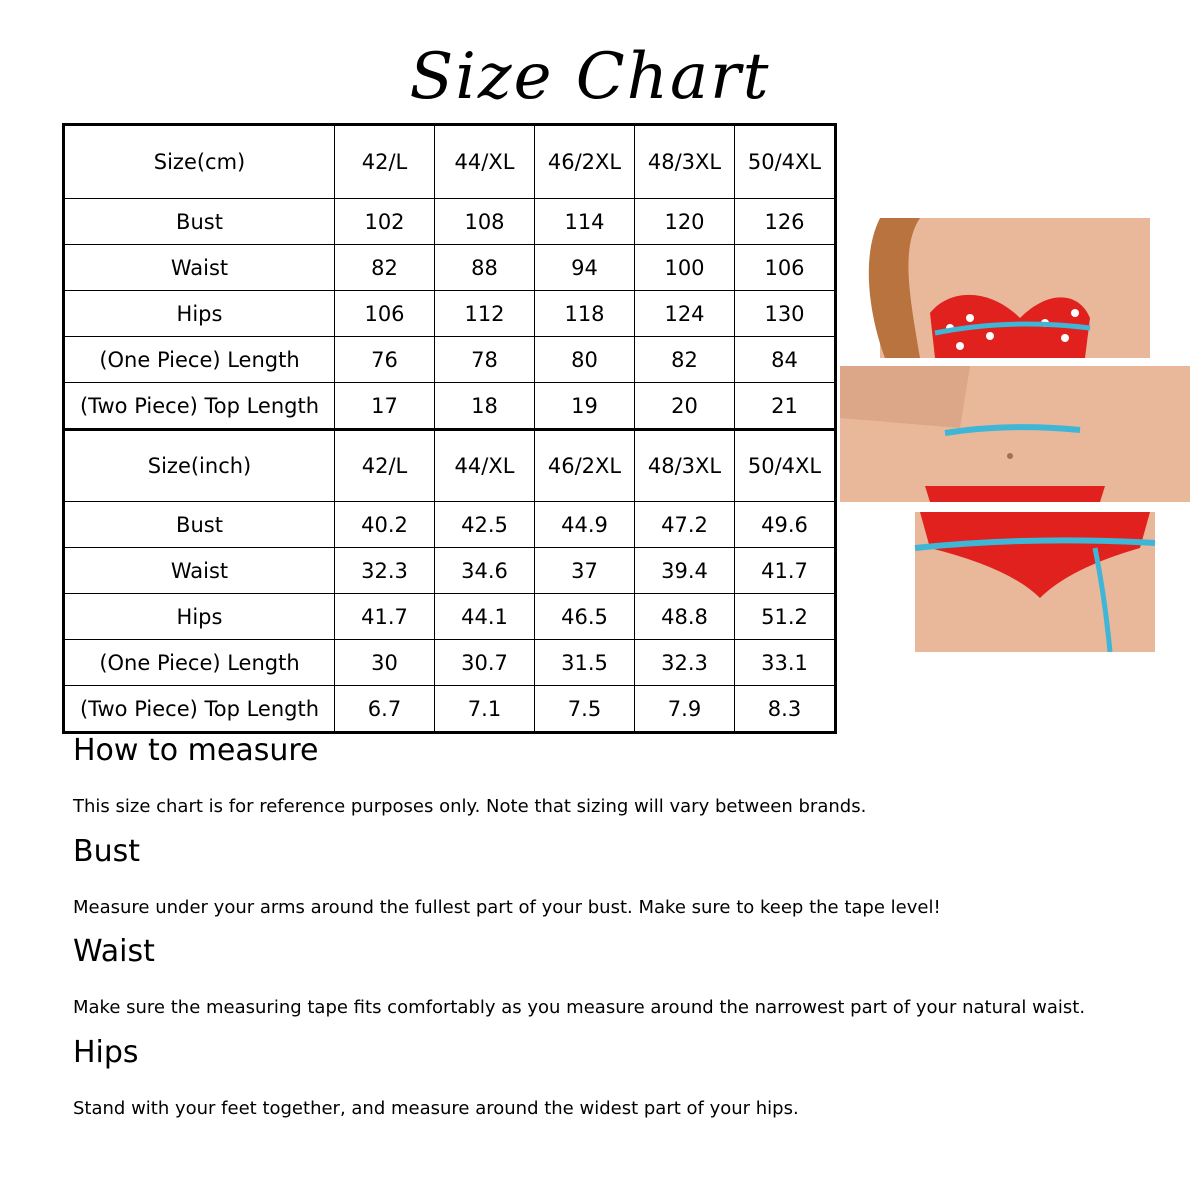  Describe the element at coordinates (785, 313) in the screenshot. I see `measurement-value: 130` at that location.